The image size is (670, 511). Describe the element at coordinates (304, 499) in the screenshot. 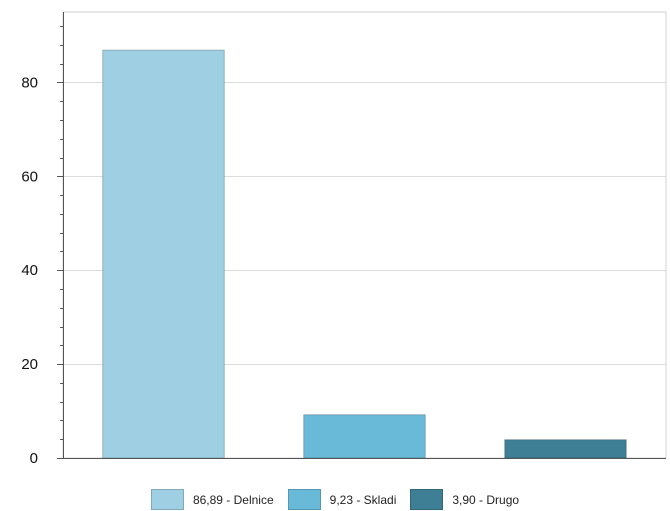

I see `legend-swatch-skladi` at that location.